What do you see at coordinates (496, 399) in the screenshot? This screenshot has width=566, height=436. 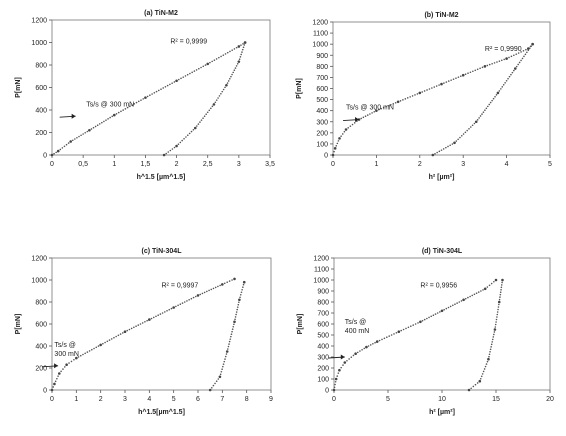 I see `x-tick-label: 15` at bounding box center [496, 399].